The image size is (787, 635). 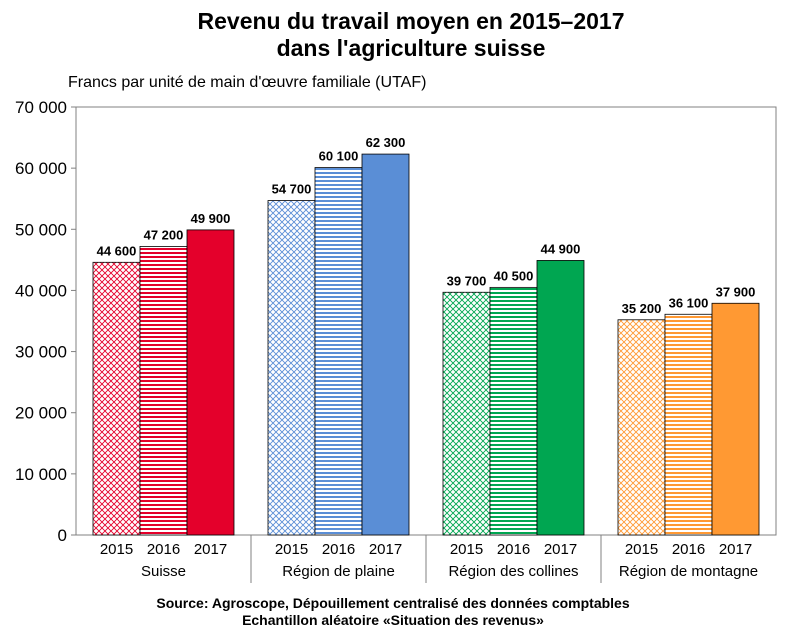 What do you see at coordinates (41, 352) in the screenshot?
I see `y-tick-label: 30 000` at bounding box center [41, 352].